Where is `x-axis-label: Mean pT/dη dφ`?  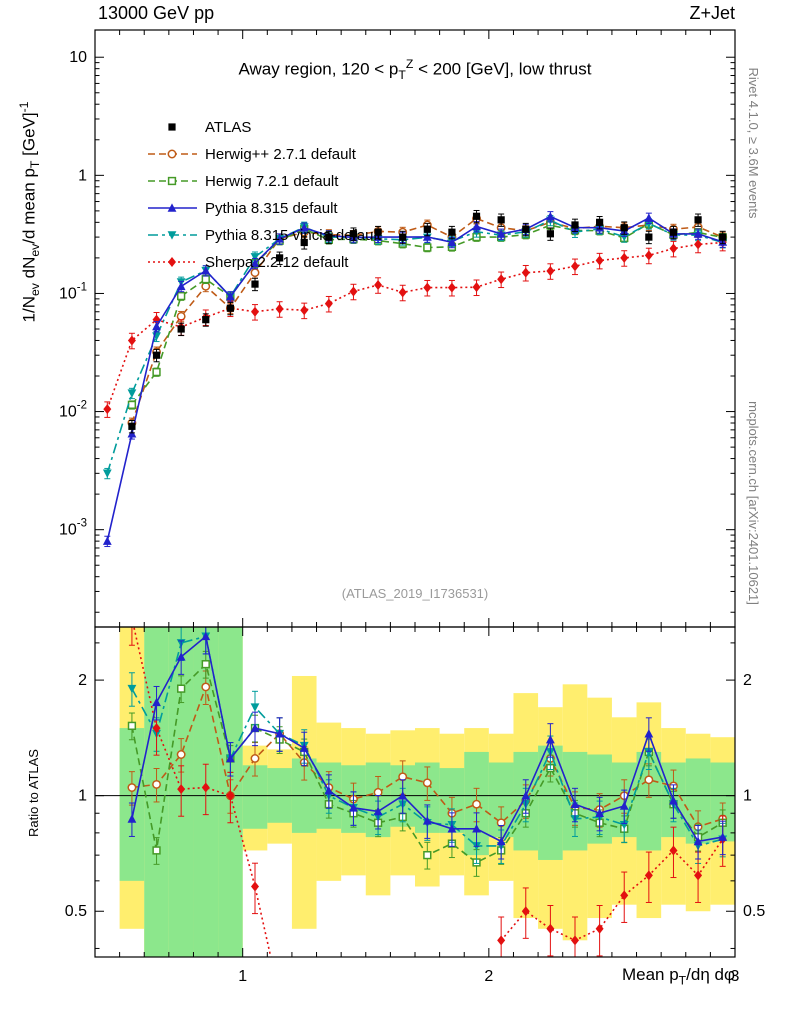 x-axis-label: Mean pT/dη dφ is located at coordinates (678, 976).